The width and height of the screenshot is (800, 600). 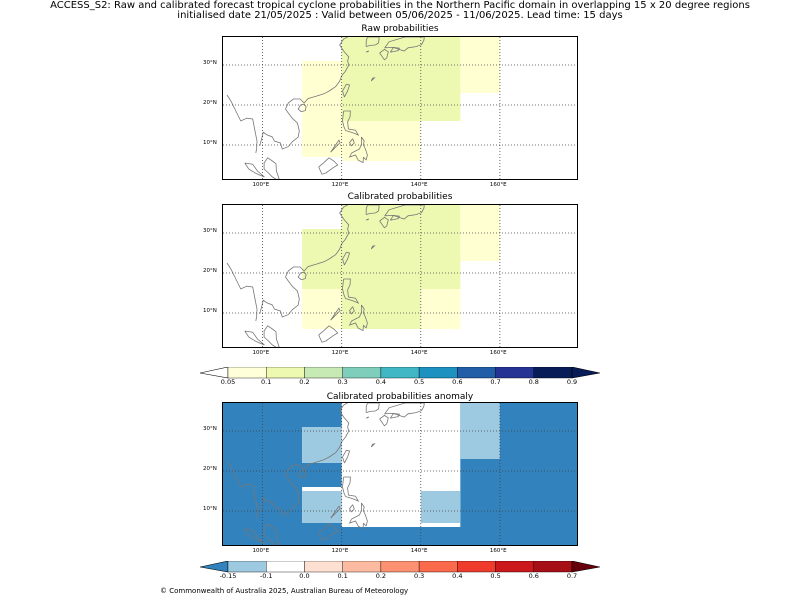 What do you see at coordinates (228, 382) in the screenshot?
I see `colorbar-tick-label: 0.05` at bounding box center [228, 382].